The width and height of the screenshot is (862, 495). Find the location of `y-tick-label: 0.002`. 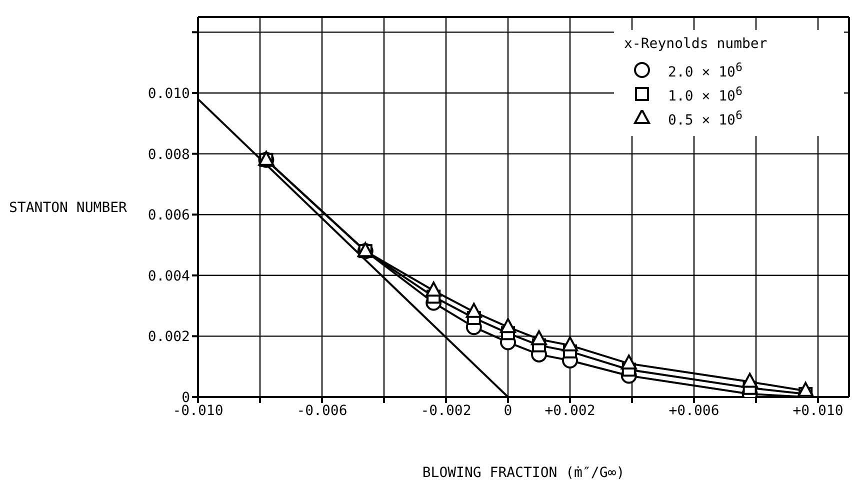

y-tick-label: 0.002 is located at coordinates (169, 337).